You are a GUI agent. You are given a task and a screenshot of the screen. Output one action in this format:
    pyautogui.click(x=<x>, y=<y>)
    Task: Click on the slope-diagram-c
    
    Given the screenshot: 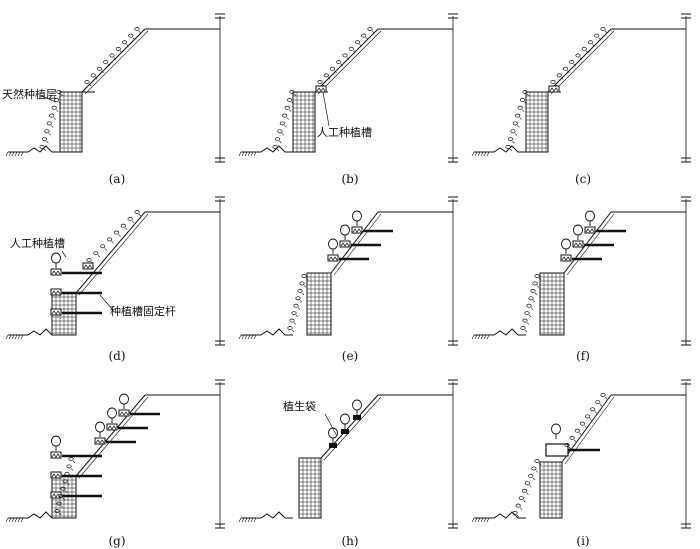 What is the action you would take?
    pyautogui.click(x=581, y=88)
    